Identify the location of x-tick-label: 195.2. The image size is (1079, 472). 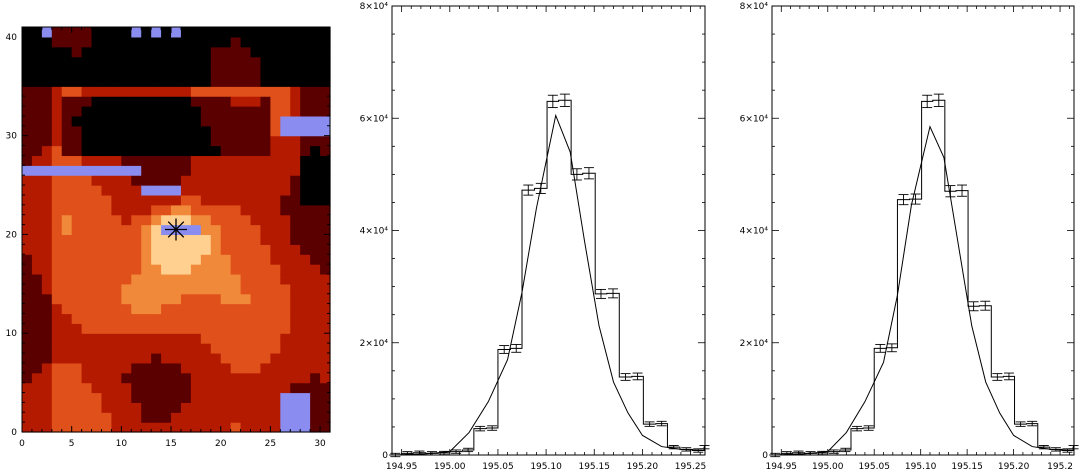
(1060, 467).